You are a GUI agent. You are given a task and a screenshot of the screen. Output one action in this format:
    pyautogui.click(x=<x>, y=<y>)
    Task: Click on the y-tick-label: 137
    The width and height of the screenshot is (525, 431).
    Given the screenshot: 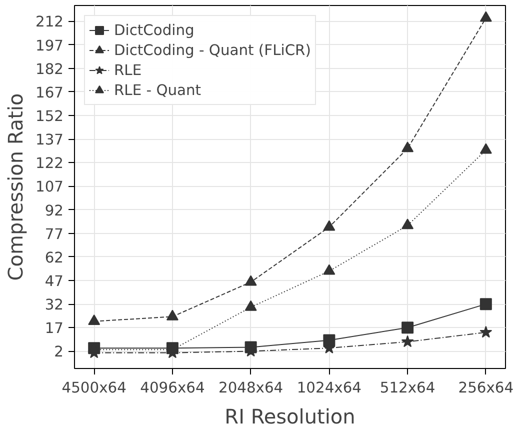 What is the action you would take?
    pyautogui.click(x=50, y=140)
    